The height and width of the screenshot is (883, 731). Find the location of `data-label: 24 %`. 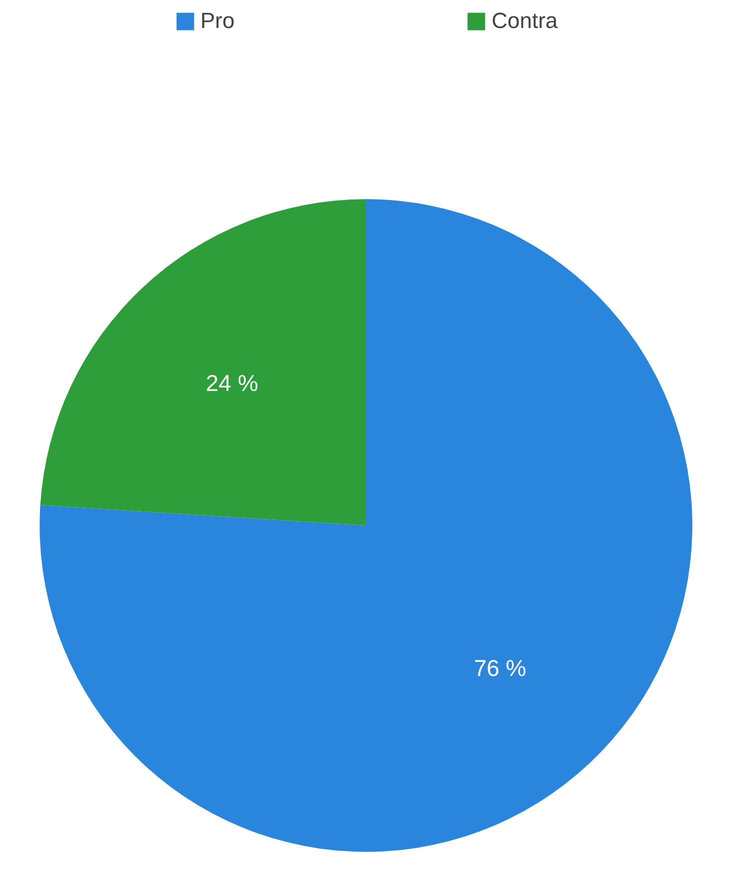

data-label: 24 % is located at coordinates (232, 383).